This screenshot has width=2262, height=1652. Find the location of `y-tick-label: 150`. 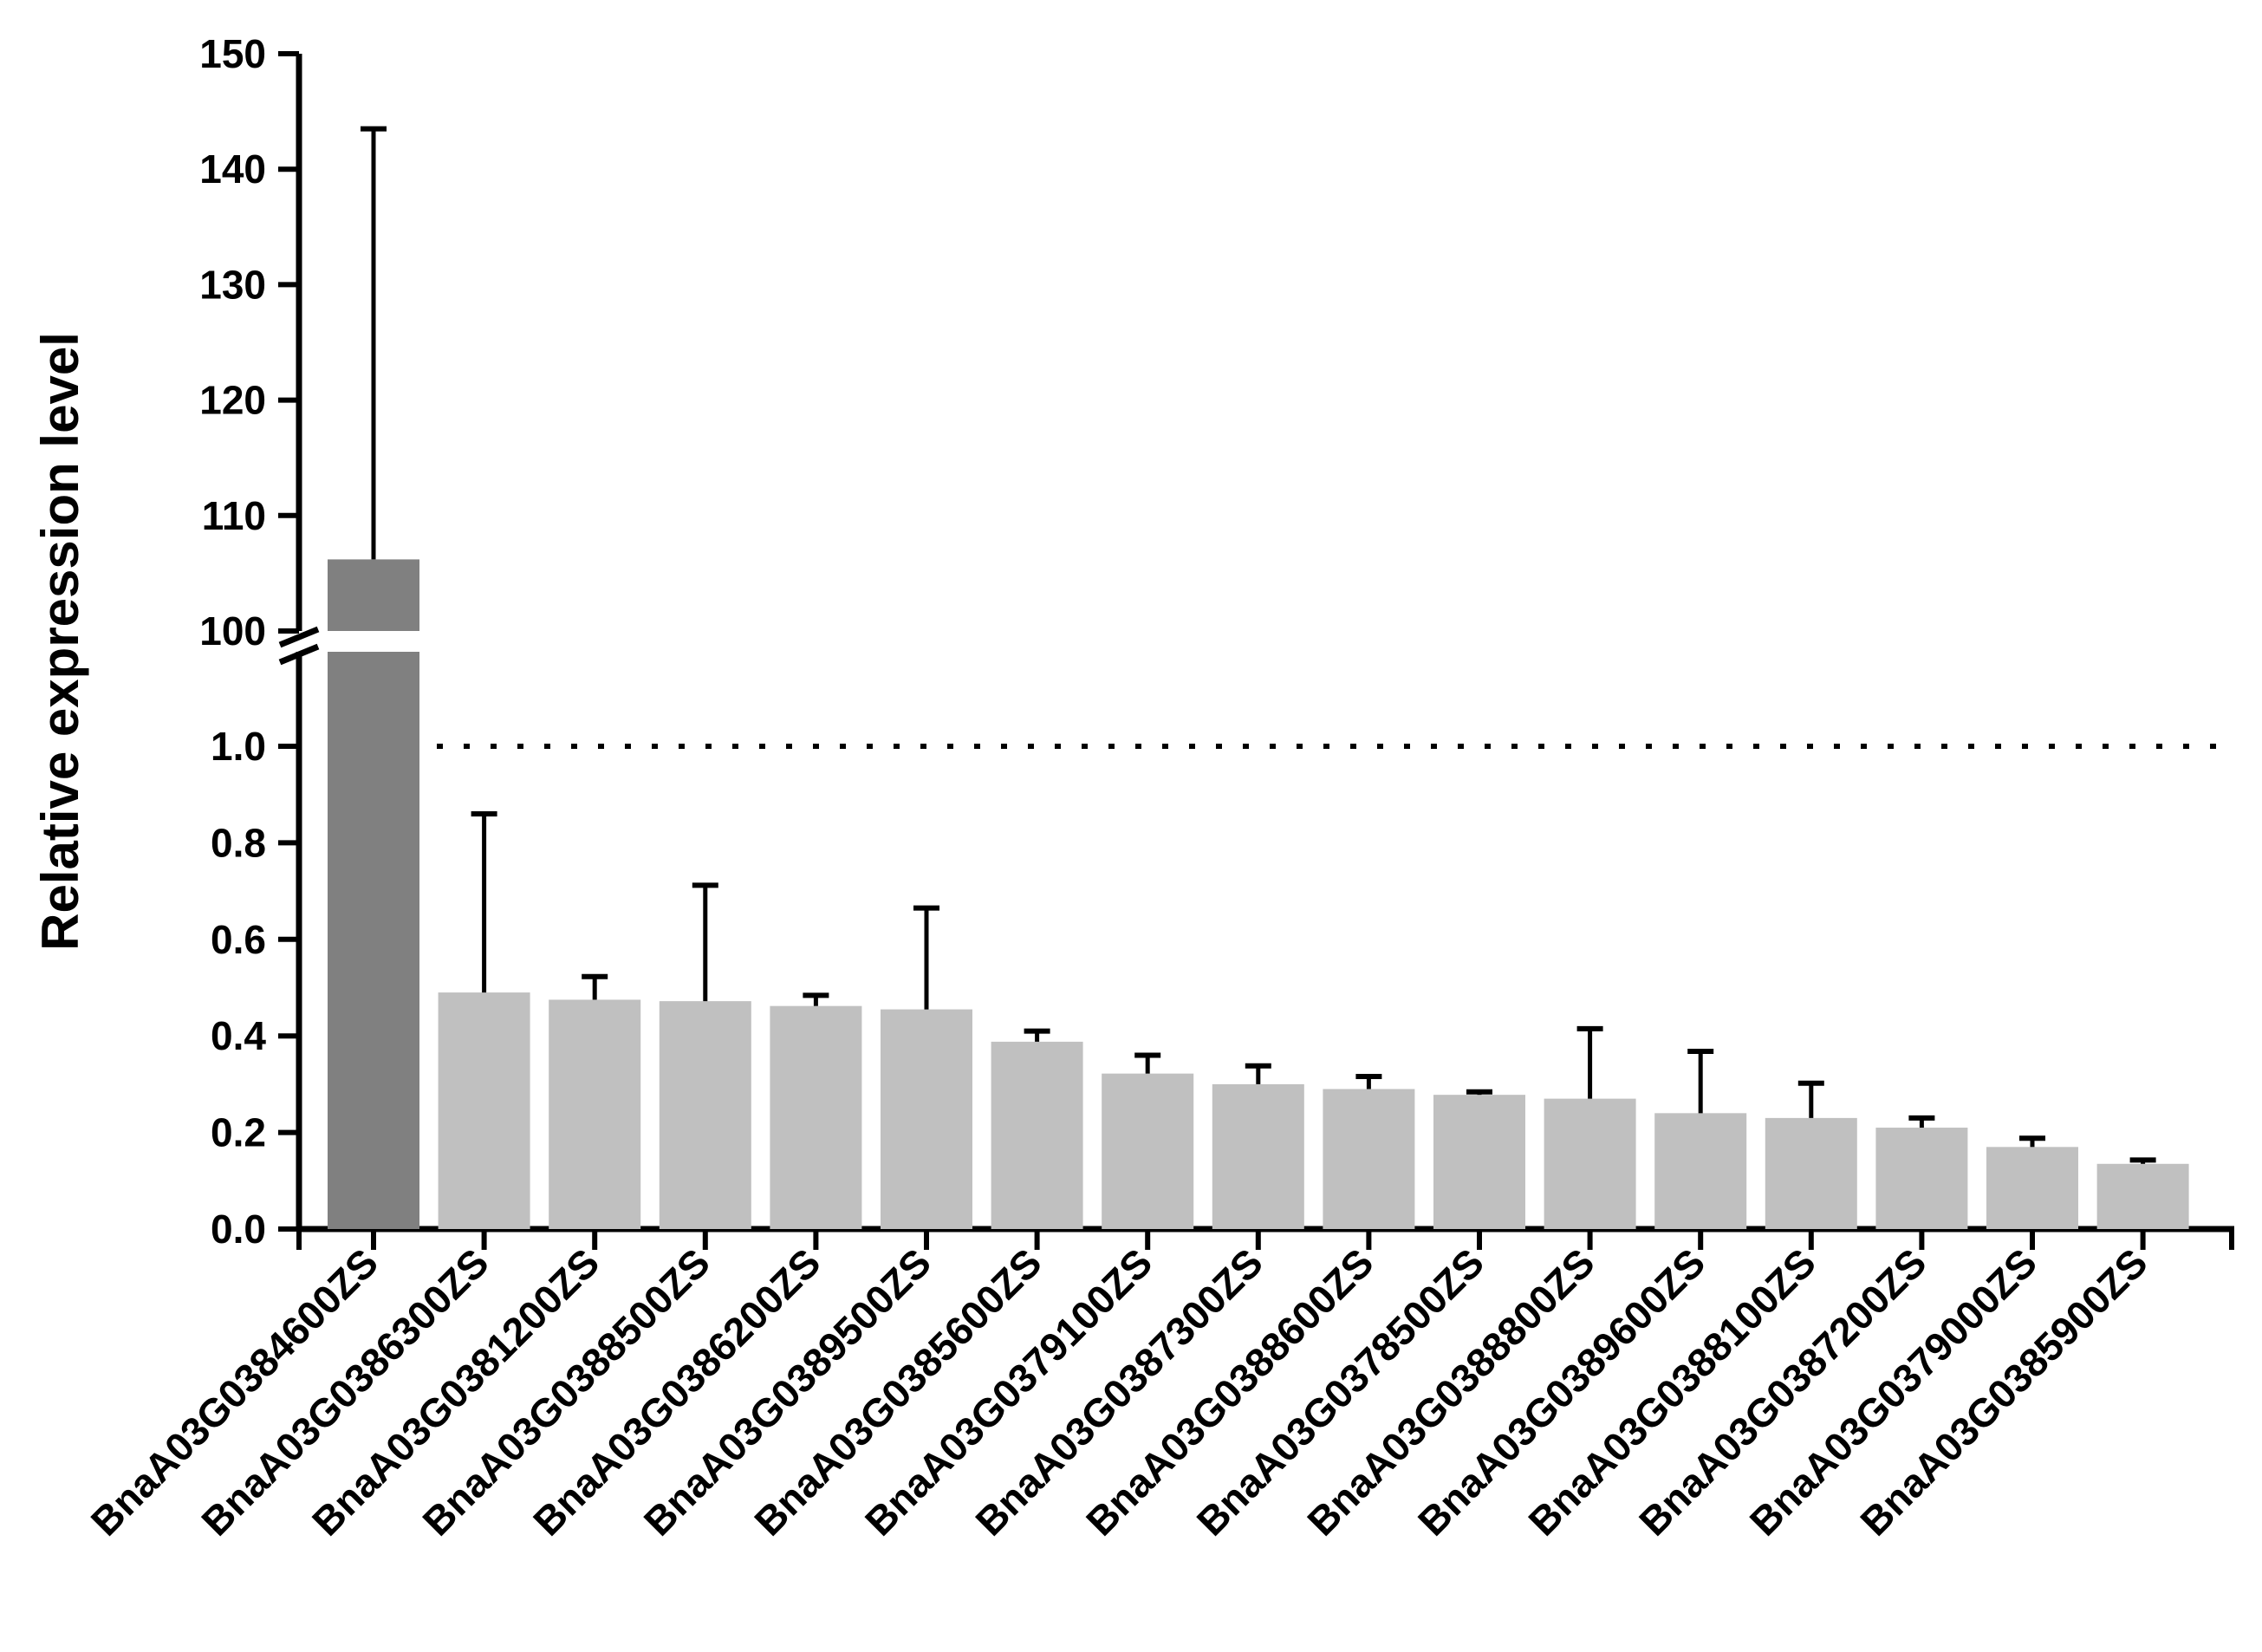

y-tick-label: 150 is located at coordinates (232, 53).